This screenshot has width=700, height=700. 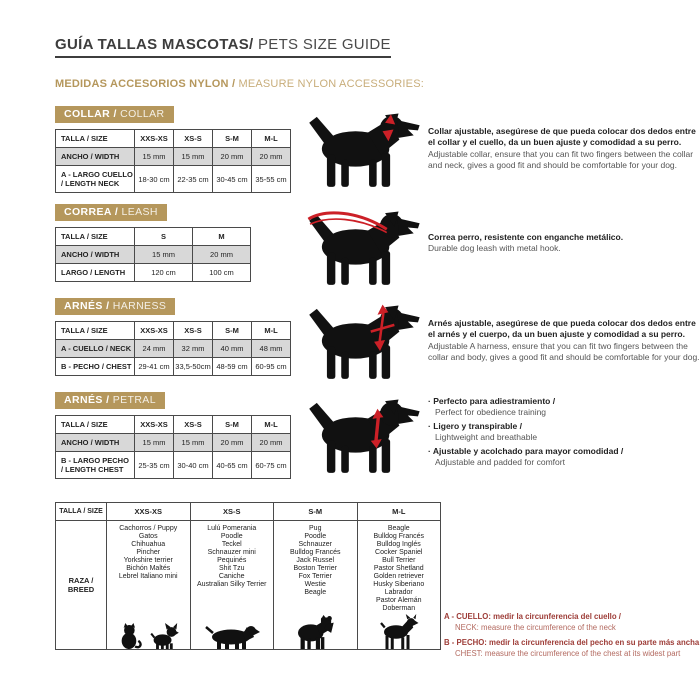 What do you see at coordinates (231, 577) in the screenshot?
I see `breed-item: Caniche` at bounding box center [231, 577].